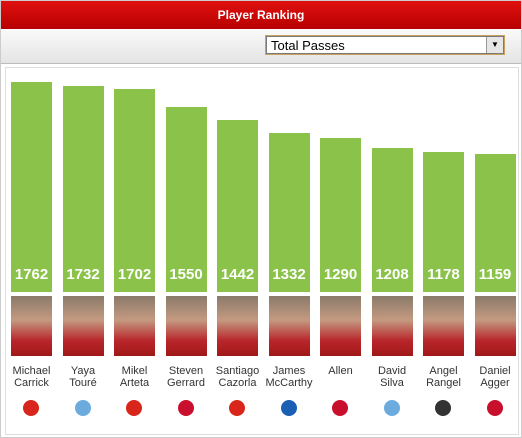 Image resolution: width=522 pixels, height=438 pixels. Describe the element at coordinates (83, 377) in the screenshot. I see `player-name: Yaya Touré` at that location.